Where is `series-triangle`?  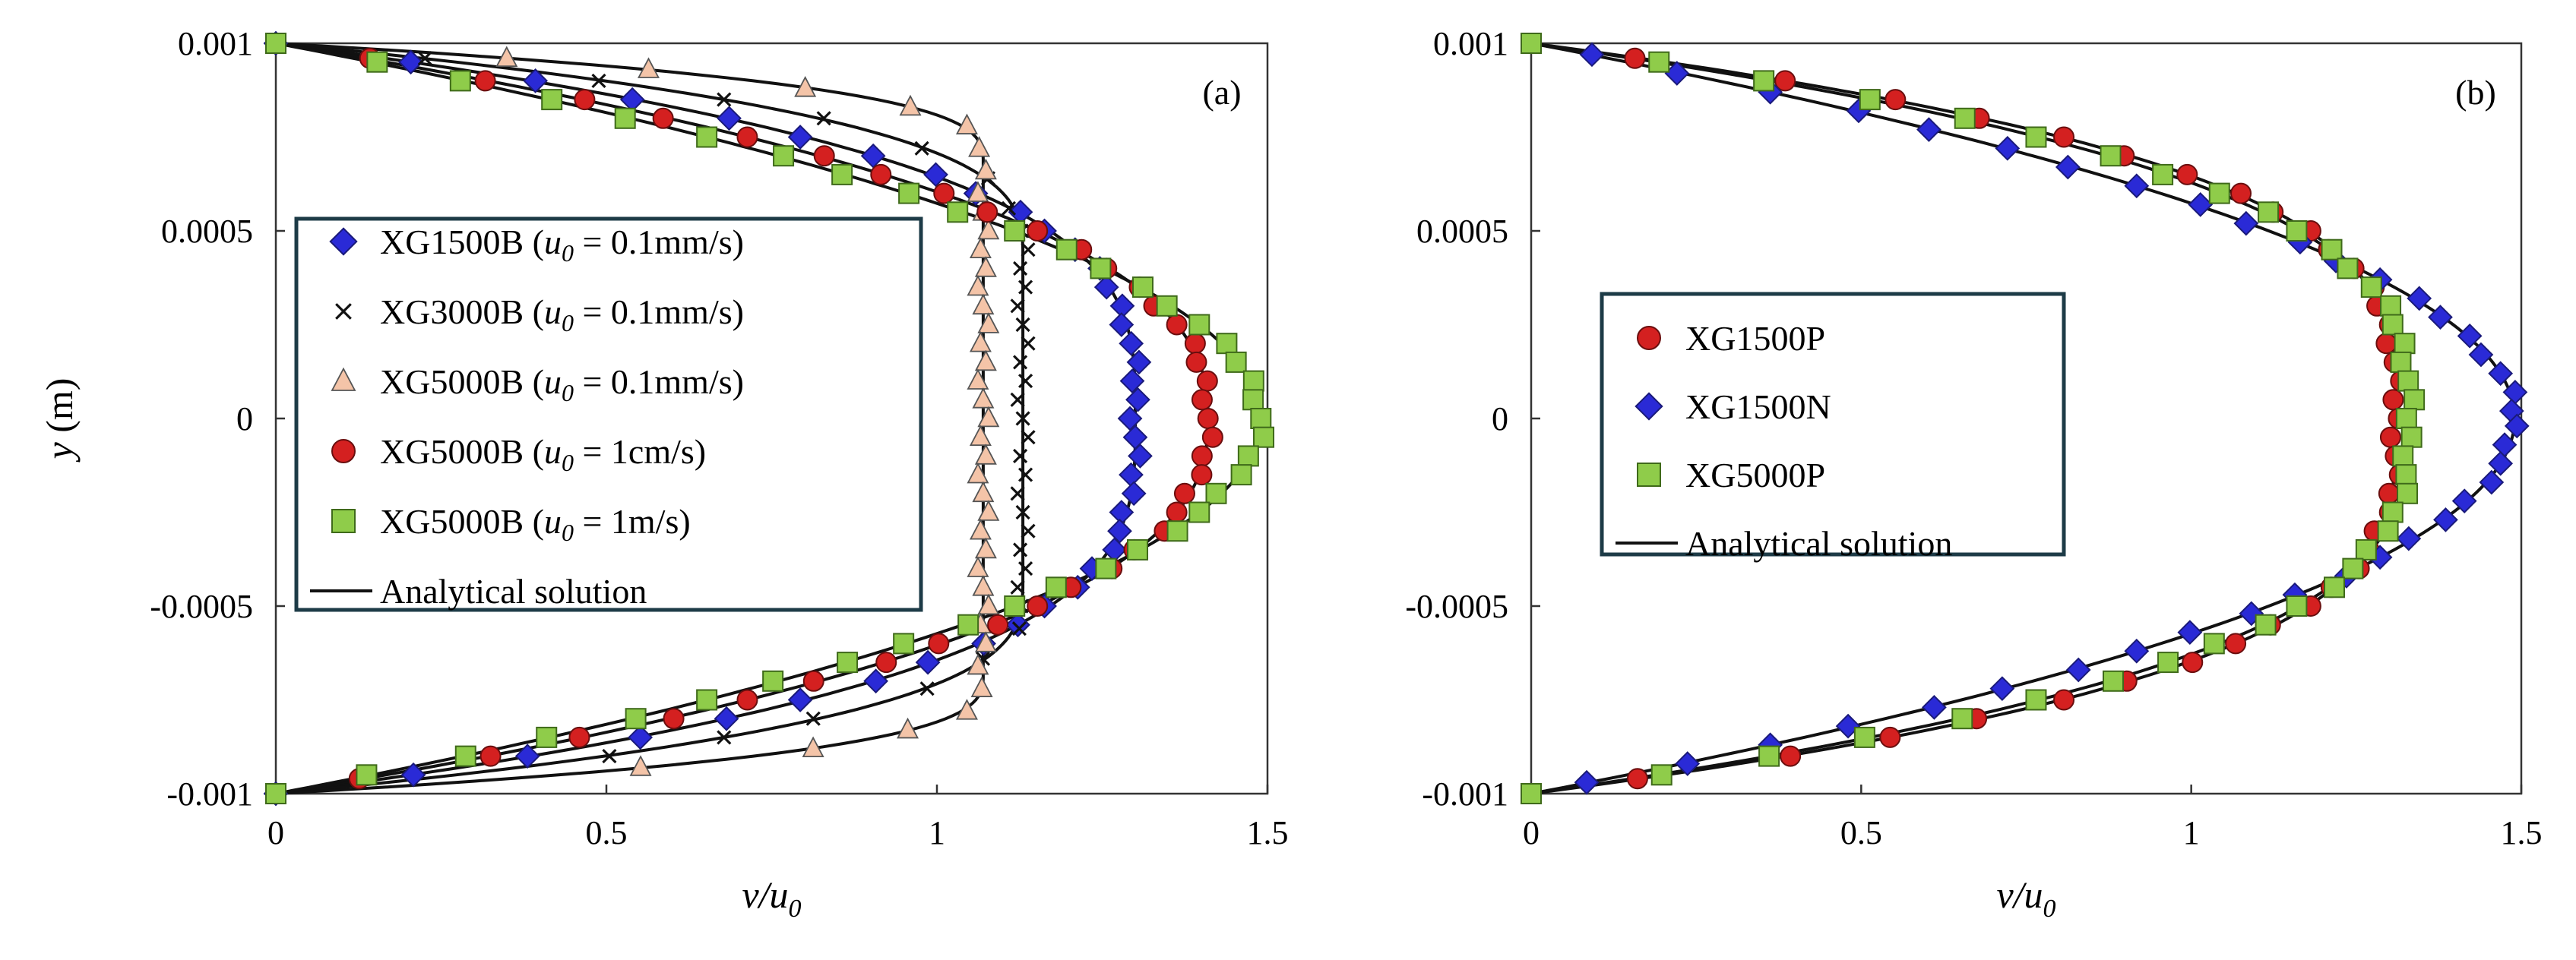
series-triangle is located at coordinates (747, 411).